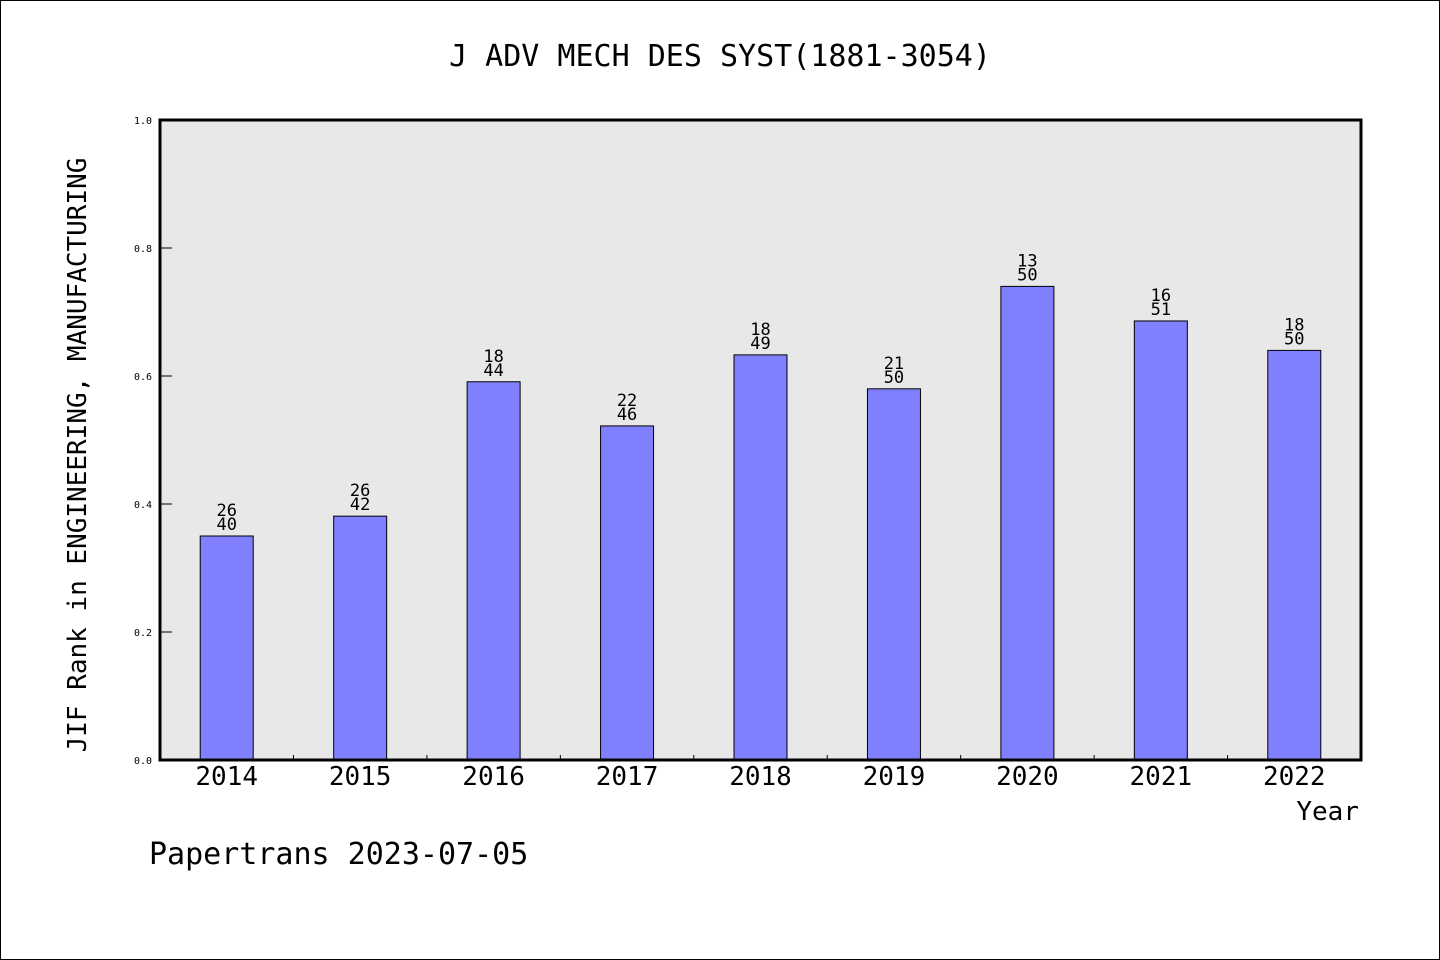 This screenshot has height=960, width=1440. What do you see at coordinates (627, 593) in the screenshot?
I see `bar-2017` at bounding box center [627, 593].